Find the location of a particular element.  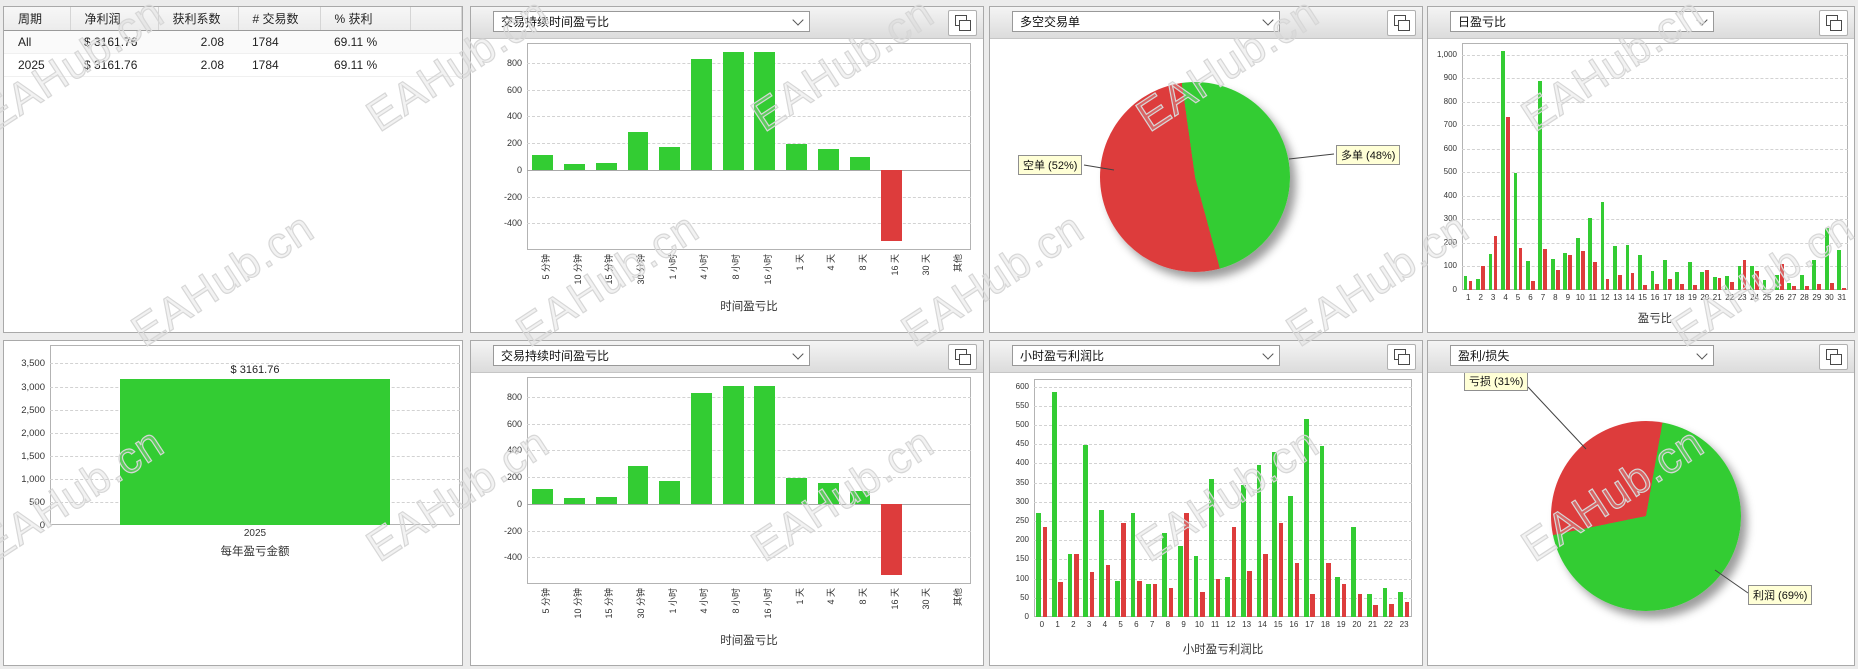

column-header-net-profit: 净利润 is located at coordinates (114, 19).